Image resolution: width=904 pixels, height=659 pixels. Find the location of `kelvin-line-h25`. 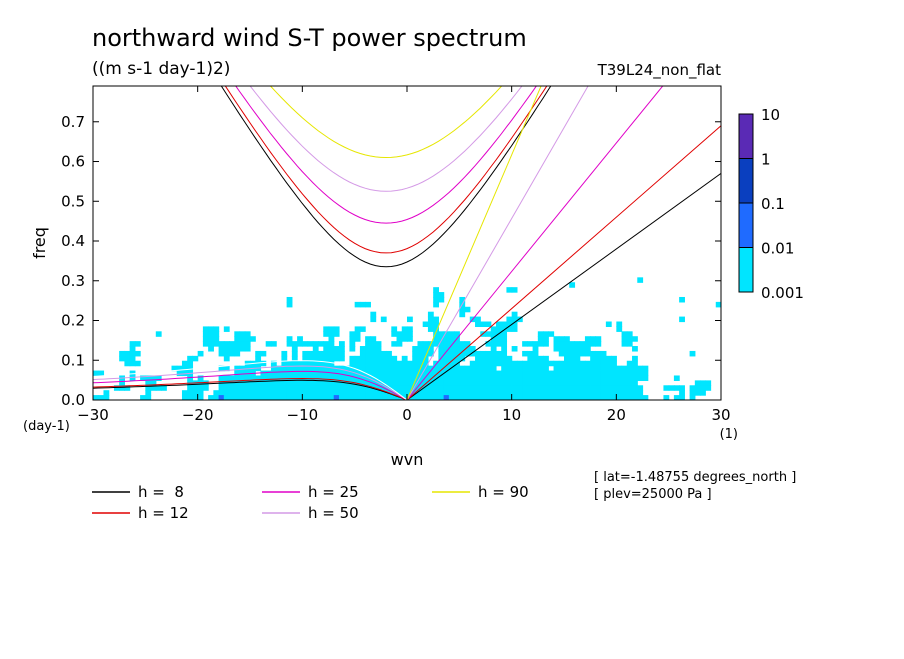

kelvin-line-h25 is located at coordinates (535, 243).